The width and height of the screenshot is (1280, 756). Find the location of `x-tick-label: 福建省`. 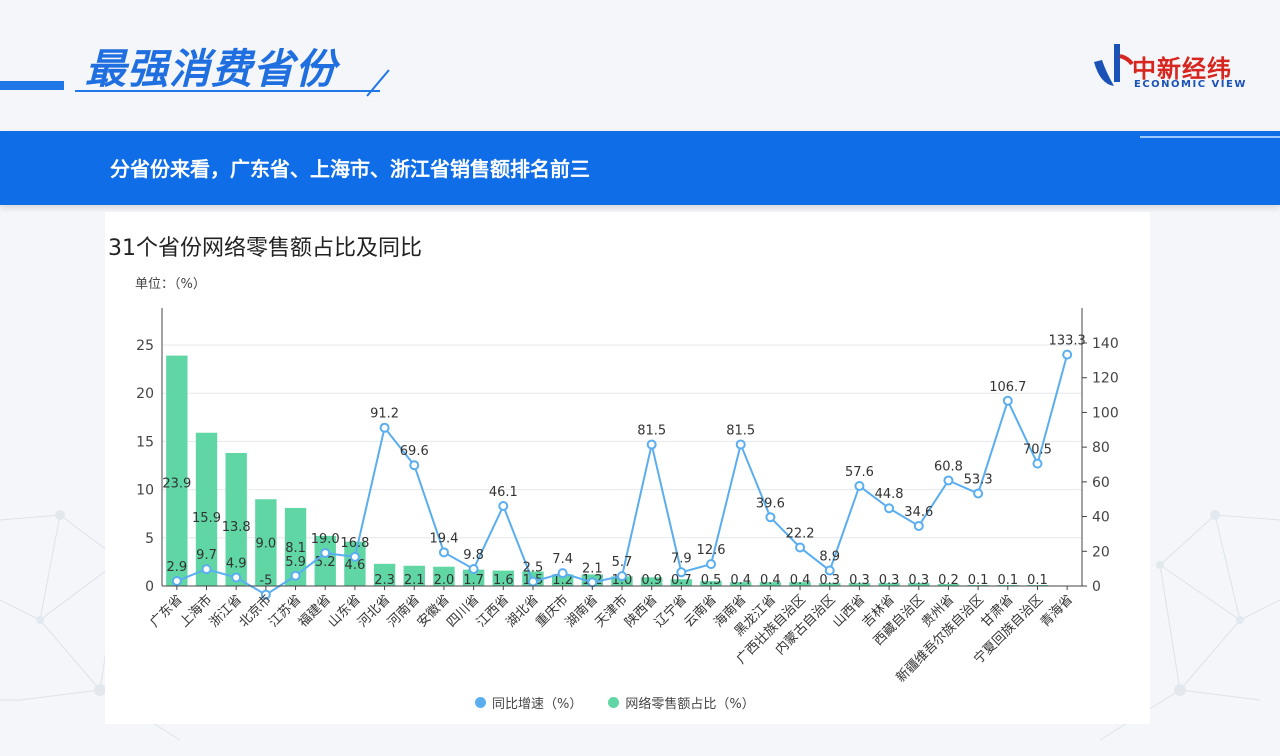

x-tick-label: 福建省 is located at coordinates (315, 611).